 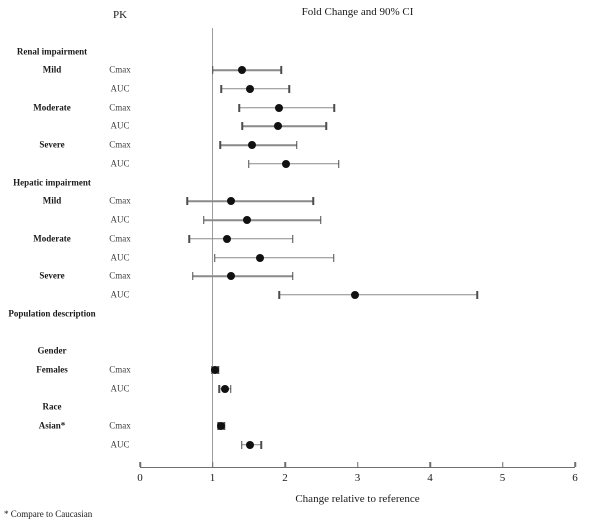 I want to click on x-axis-tick-label: 6, so click(x=575, y=478).